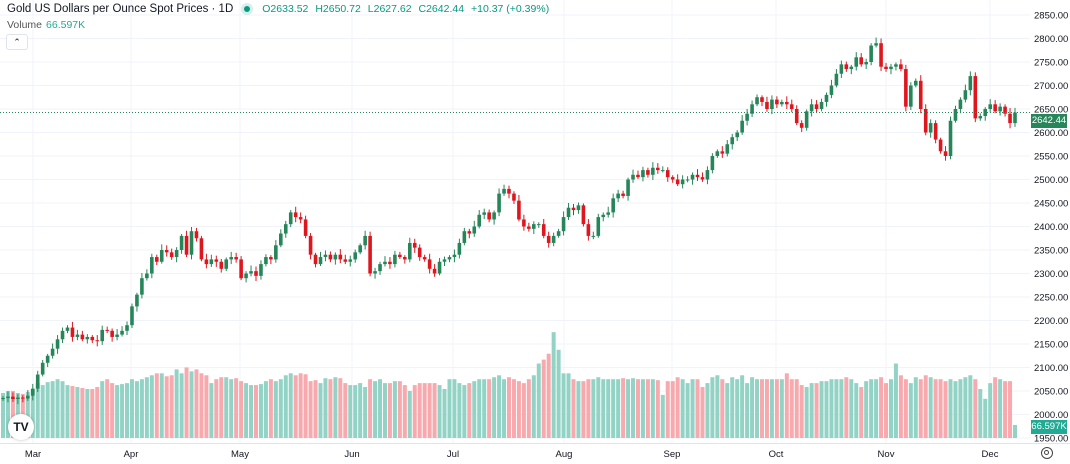 The height and width of the screenshot is (464, 1070). What do you see at coordinates (672, 454) in the screenshot?
I see `x-tick-label: Sep` at bounding box center [672, 454].